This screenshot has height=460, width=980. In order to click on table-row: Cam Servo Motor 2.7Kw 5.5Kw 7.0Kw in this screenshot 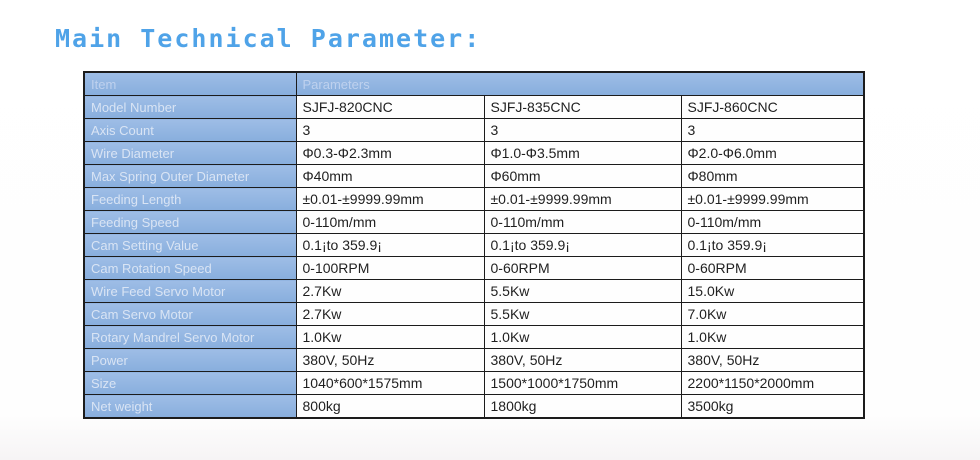, I will do `click(474, 314)`.